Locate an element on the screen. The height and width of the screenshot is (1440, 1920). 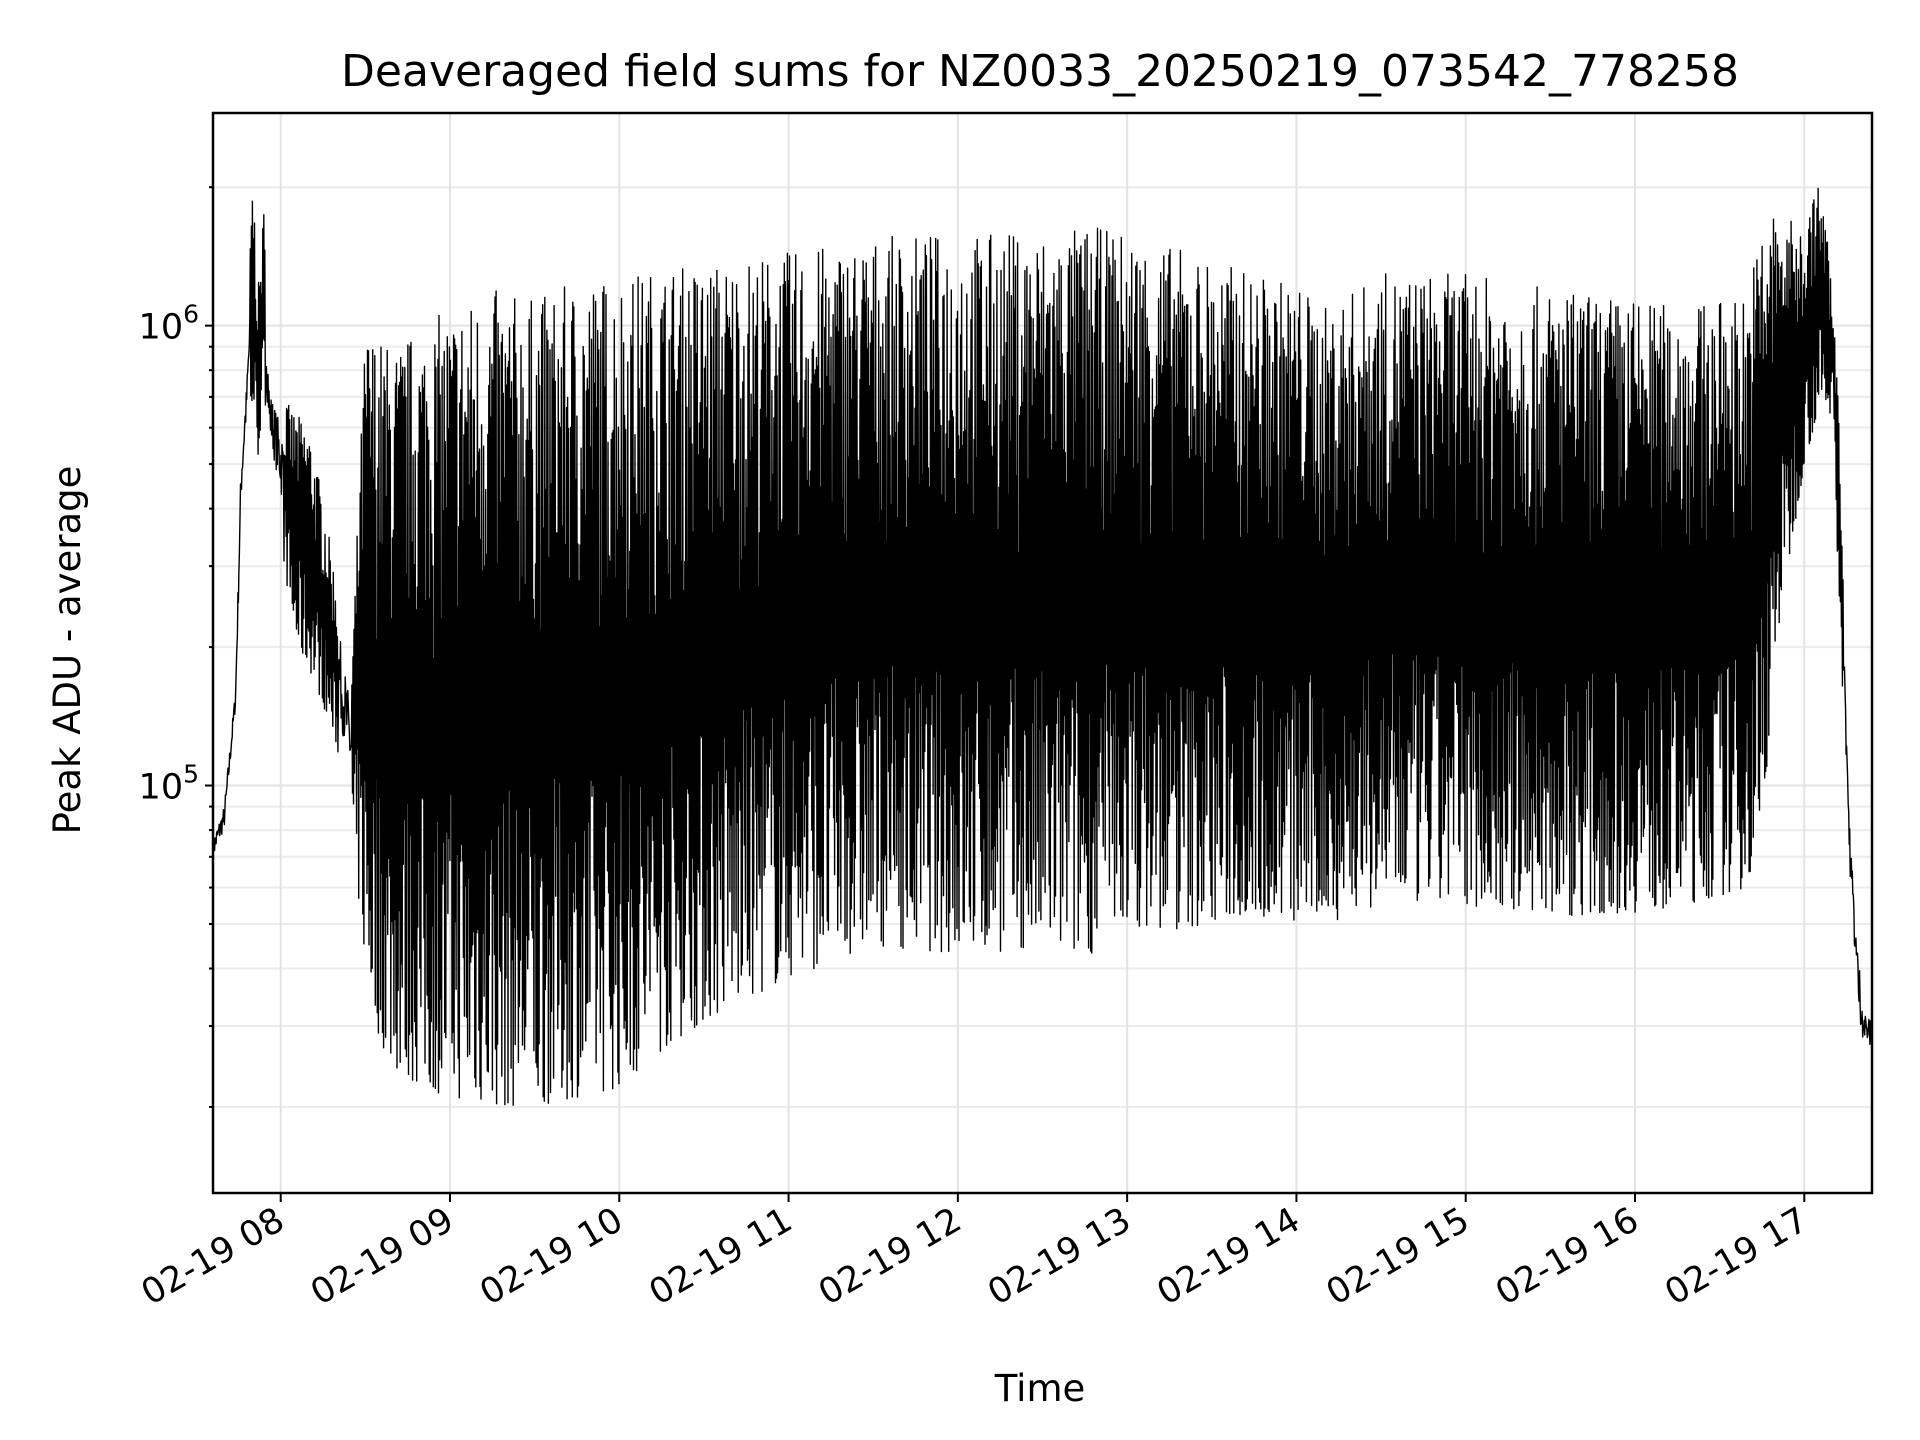
y-tick-label: 10⁵ is located at coordinates (169, 784).